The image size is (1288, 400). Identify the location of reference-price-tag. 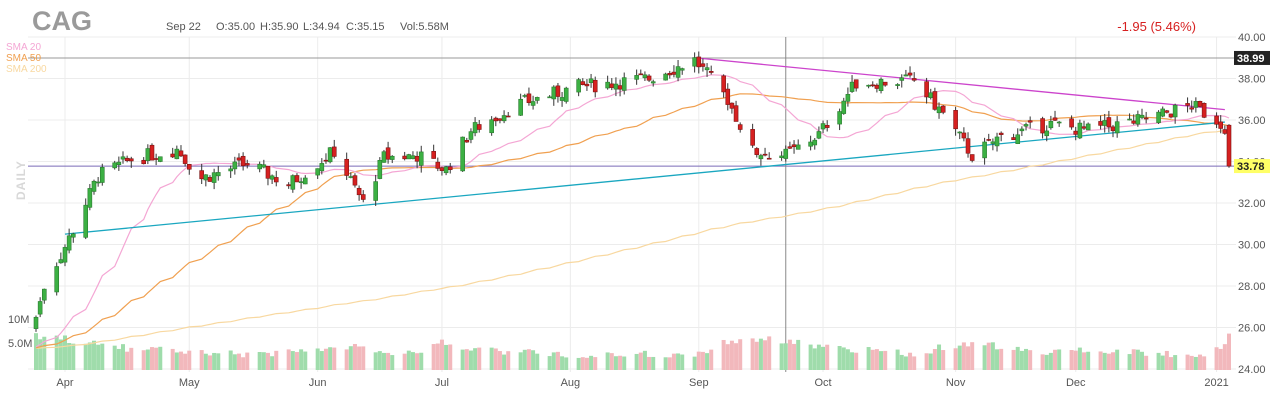
(1252, 57).